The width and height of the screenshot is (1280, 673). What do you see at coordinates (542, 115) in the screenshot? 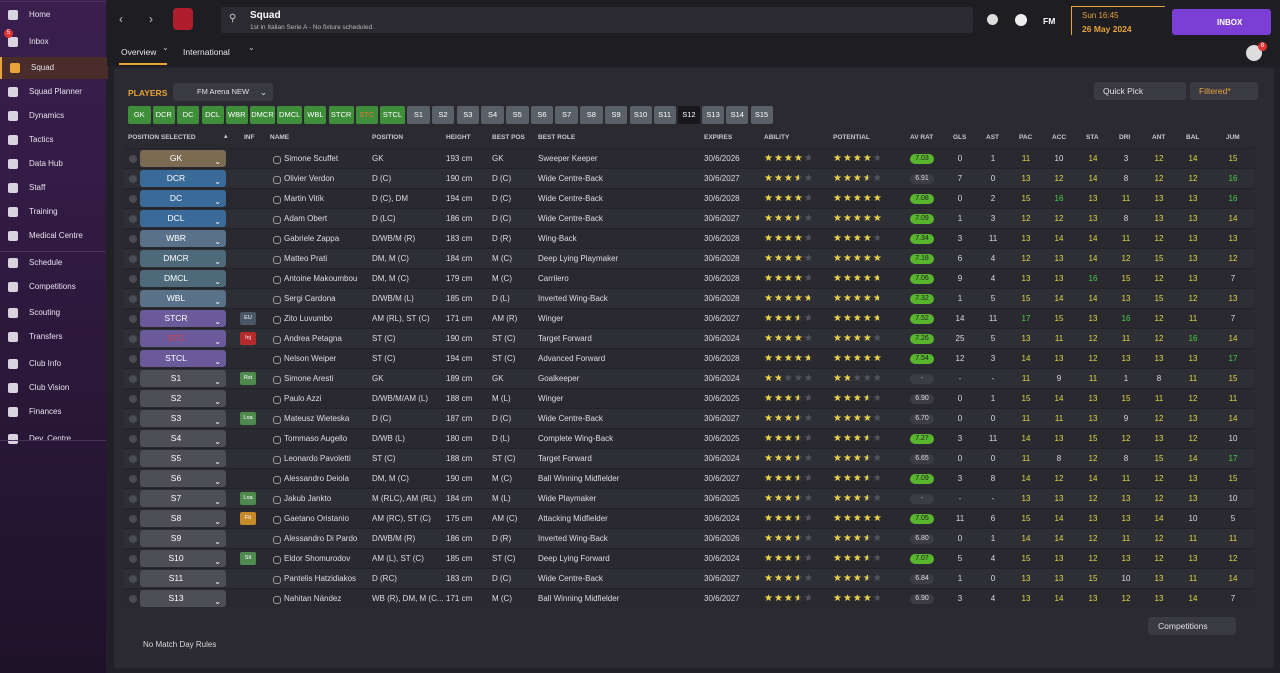
I see `slot-button: S6` at bounding box center [542, 115].